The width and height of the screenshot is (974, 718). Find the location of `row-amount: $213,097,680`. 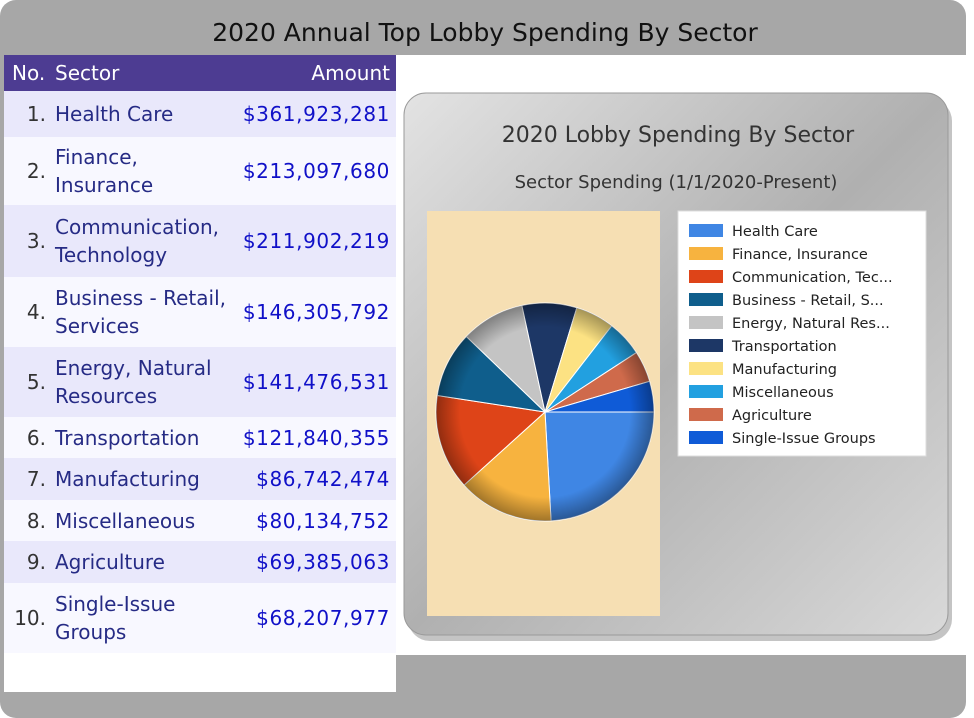

row-amount: $213,097,680 is located at coordinates (316, 171).